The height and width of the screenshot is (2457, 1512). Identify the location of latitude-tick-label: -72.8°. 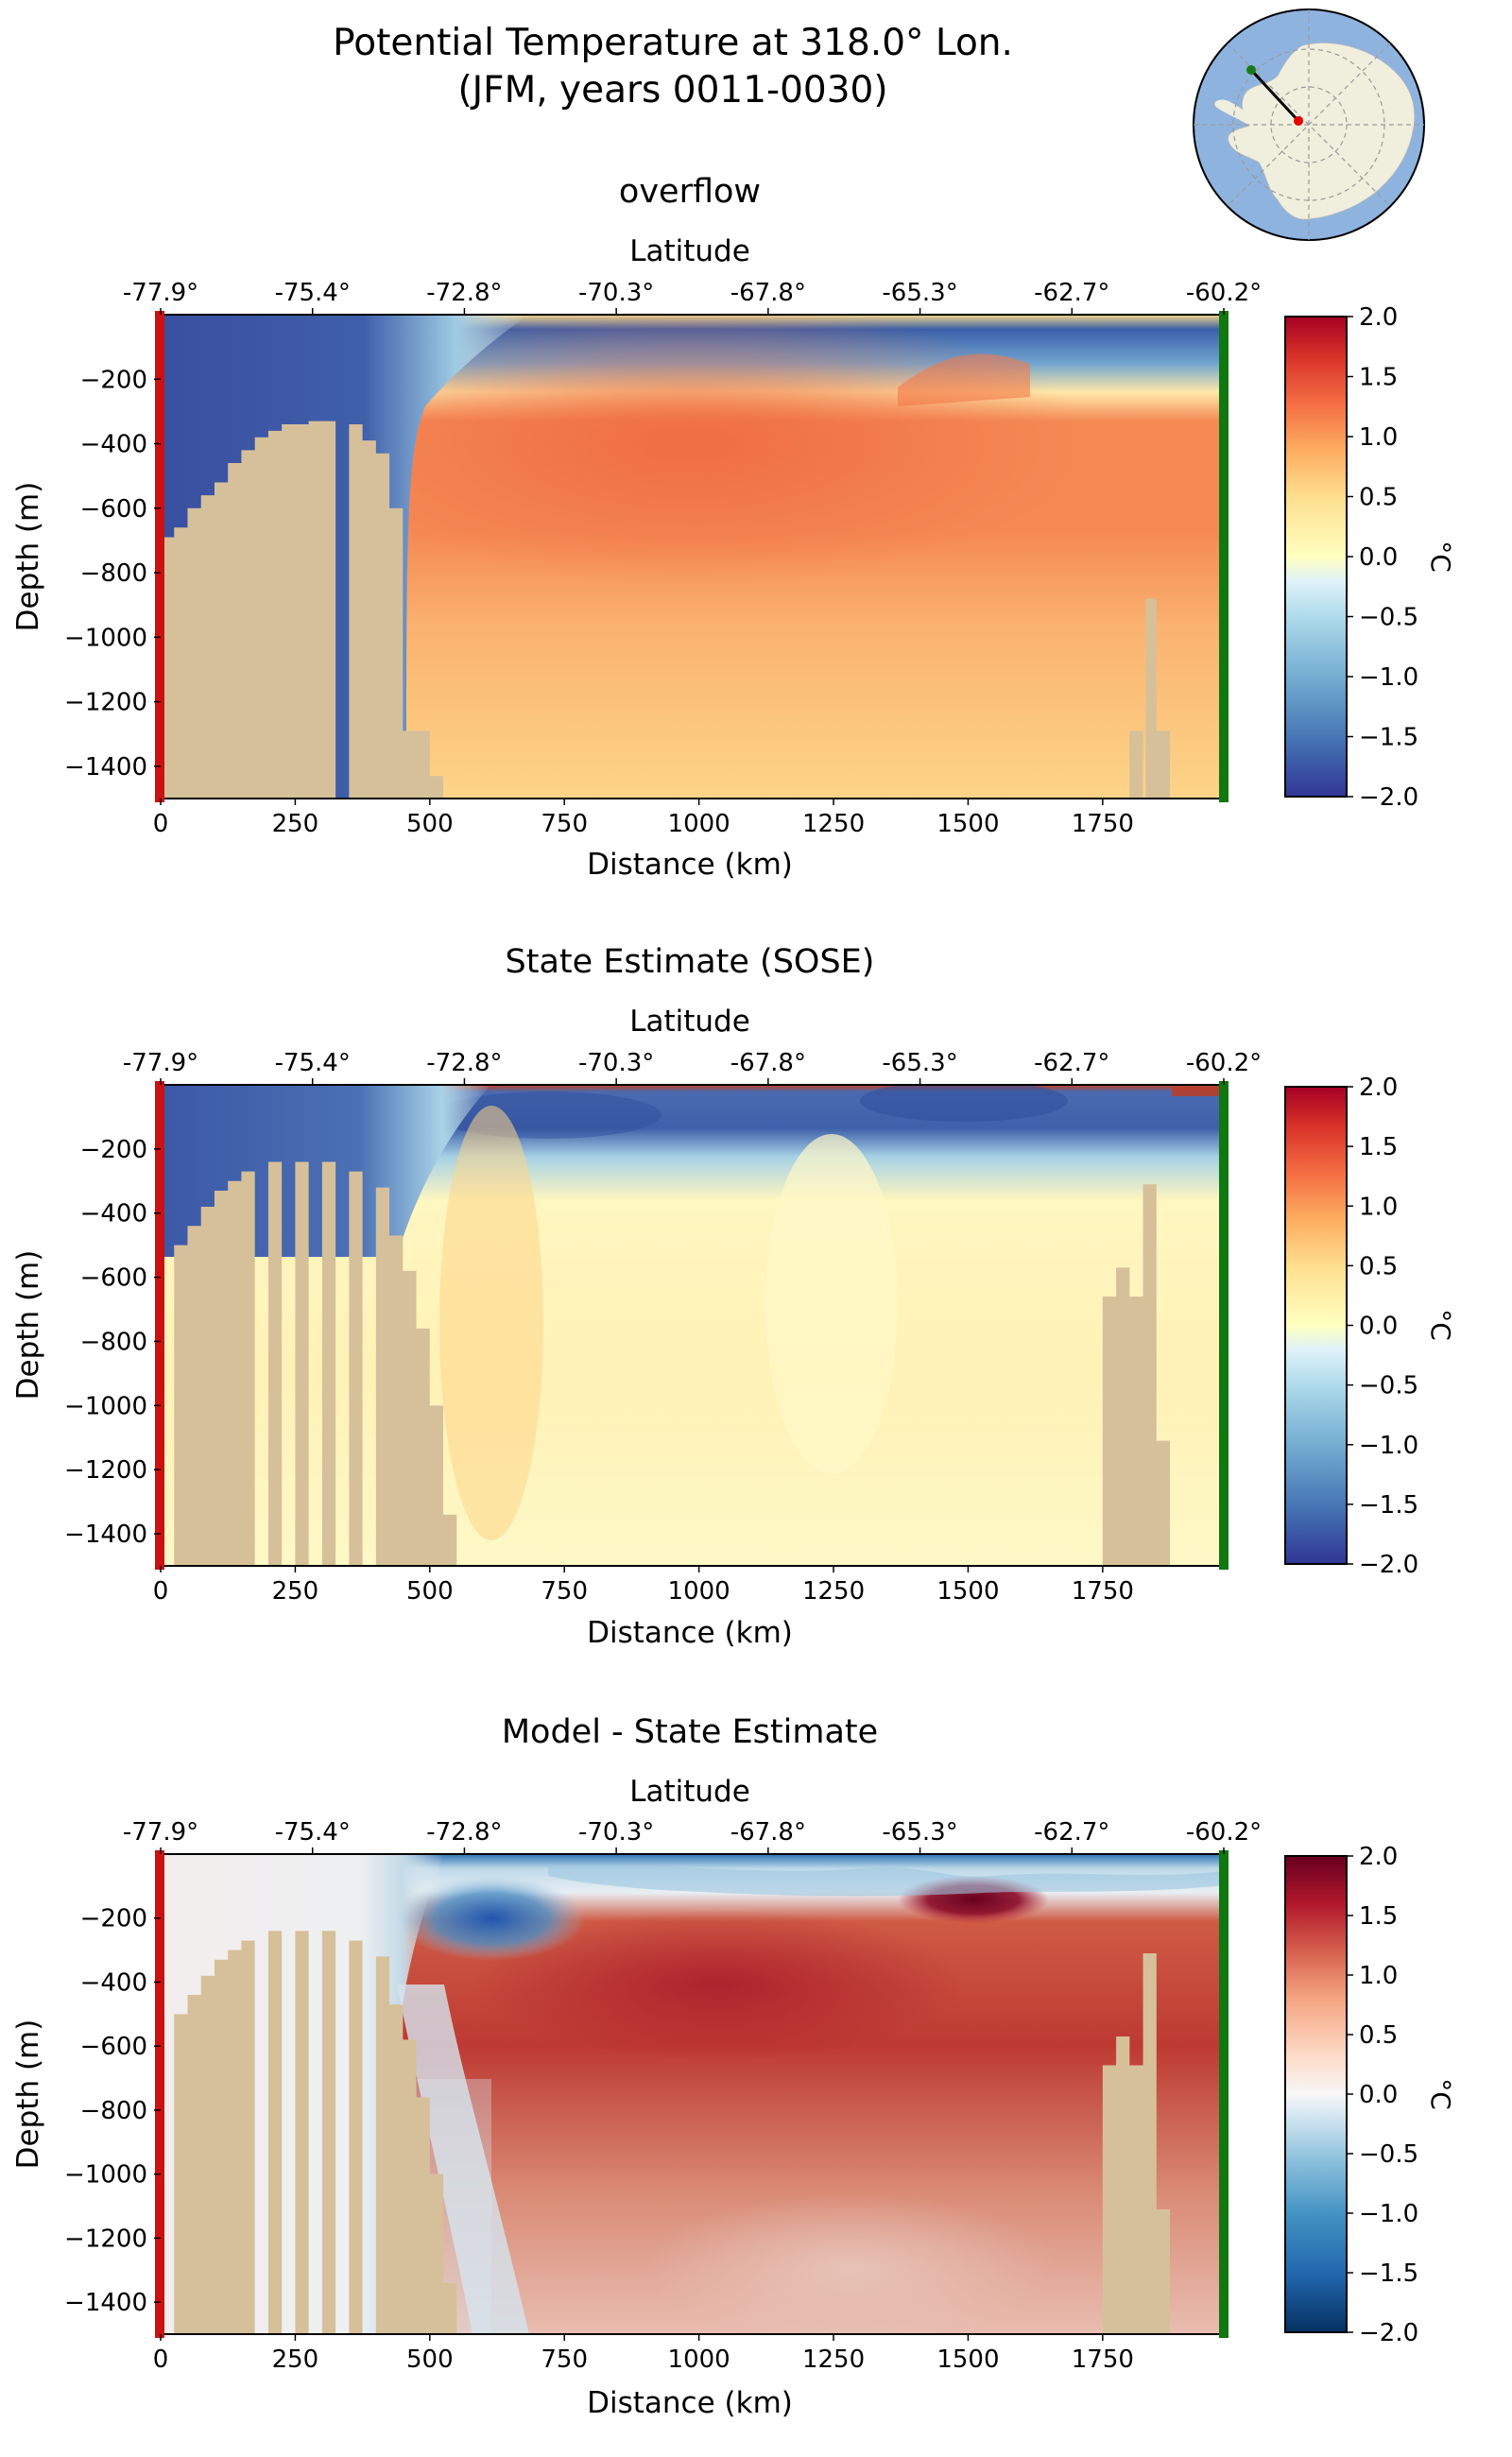
(464, 293).